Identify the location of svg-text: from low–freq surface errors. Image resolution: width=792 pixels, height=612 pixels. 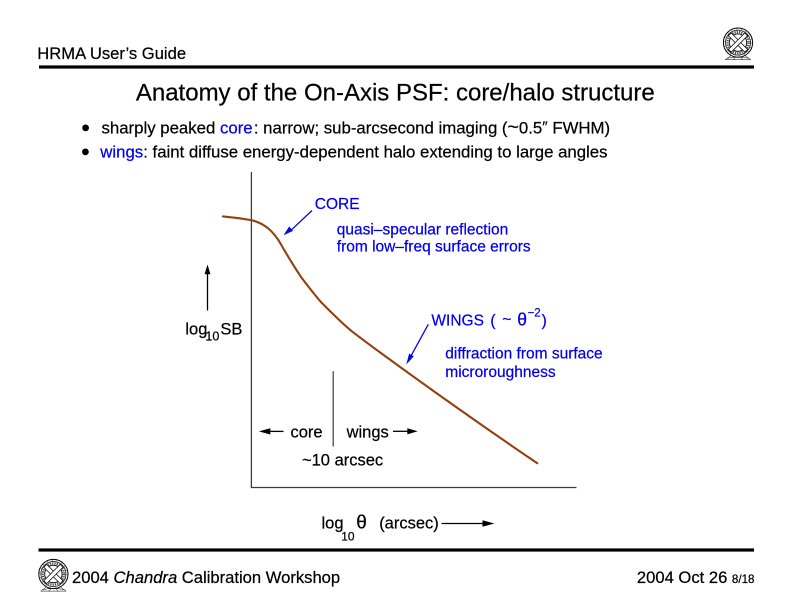
(434, 247).